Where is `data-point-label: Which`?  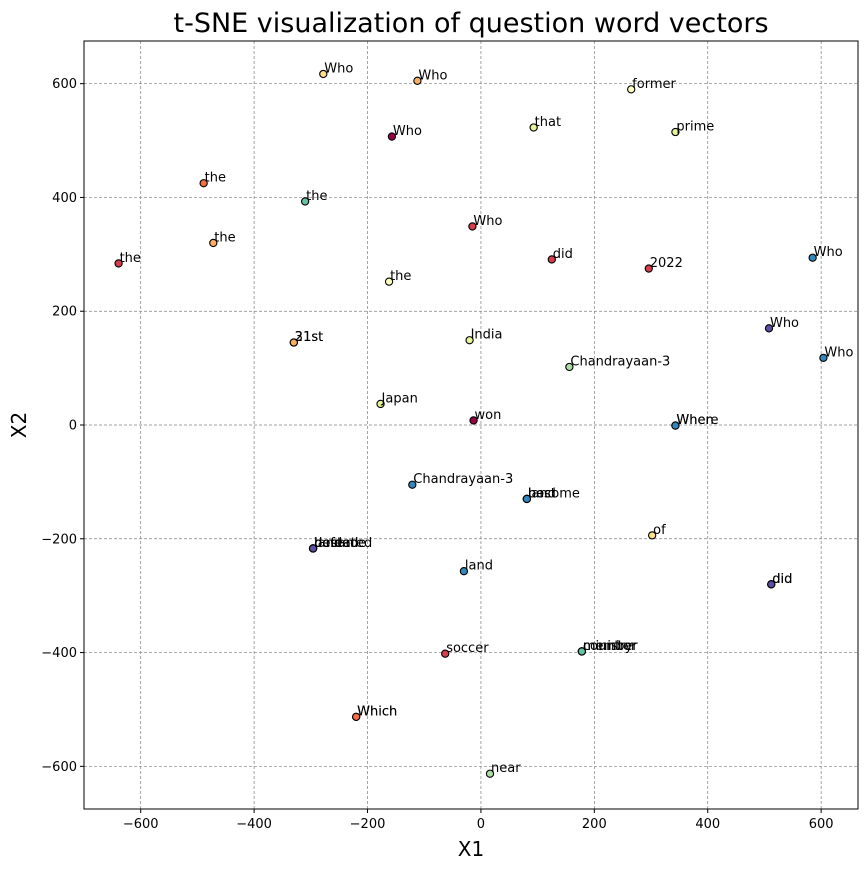 data-point-label: Which is located at coordinates (377, 711).